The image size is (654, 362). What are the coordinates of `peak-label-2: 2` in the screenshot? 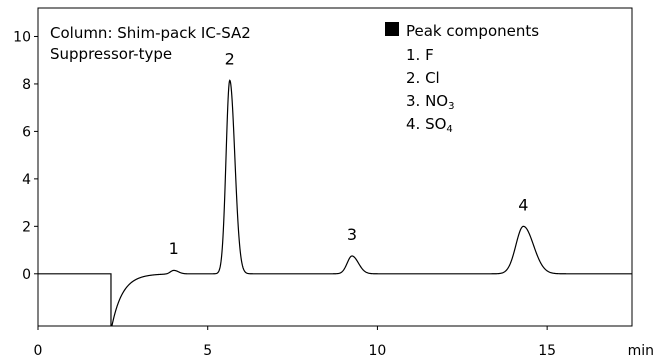 It's located at (230, 58).